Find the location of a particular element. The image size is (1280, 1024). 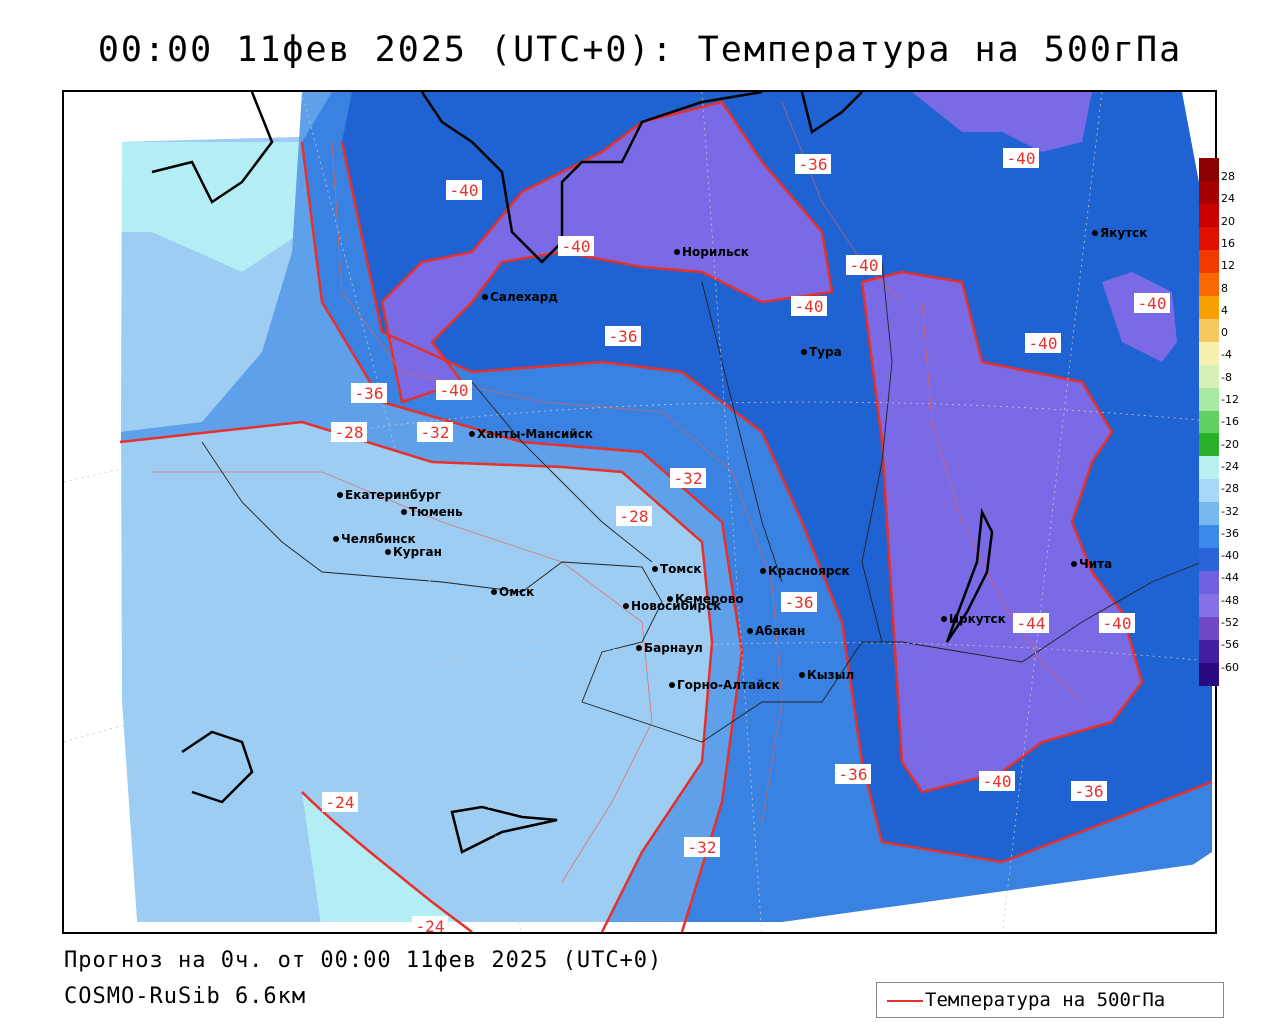

contour-label: -24 is located at coordinates (430, 925).